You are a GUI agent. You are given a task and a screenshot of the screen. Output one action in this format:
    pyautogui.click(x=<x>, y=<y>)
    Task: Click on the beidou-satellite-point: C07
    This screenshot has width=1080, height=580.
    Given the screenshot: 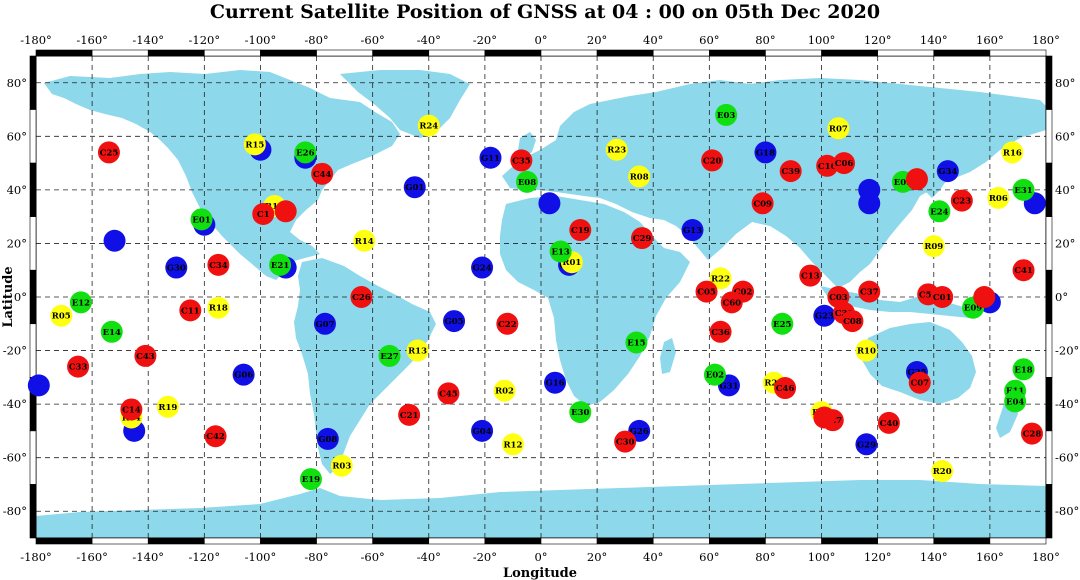 What is the action you would take?
    pyautogui.click(x=919, y=382)
    